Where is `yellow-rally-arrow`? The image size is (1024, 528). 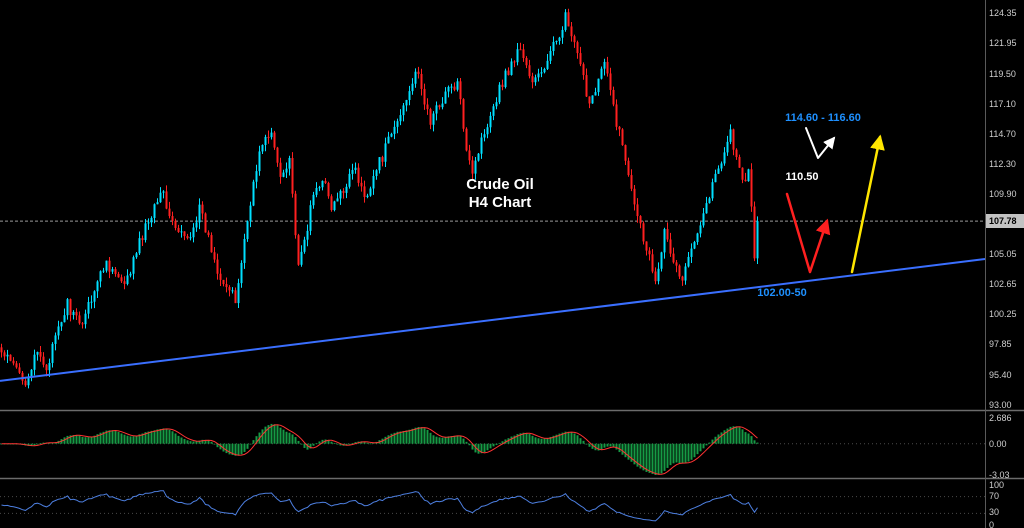 yellow-rally-arrow is located at coordinates (867, 204).